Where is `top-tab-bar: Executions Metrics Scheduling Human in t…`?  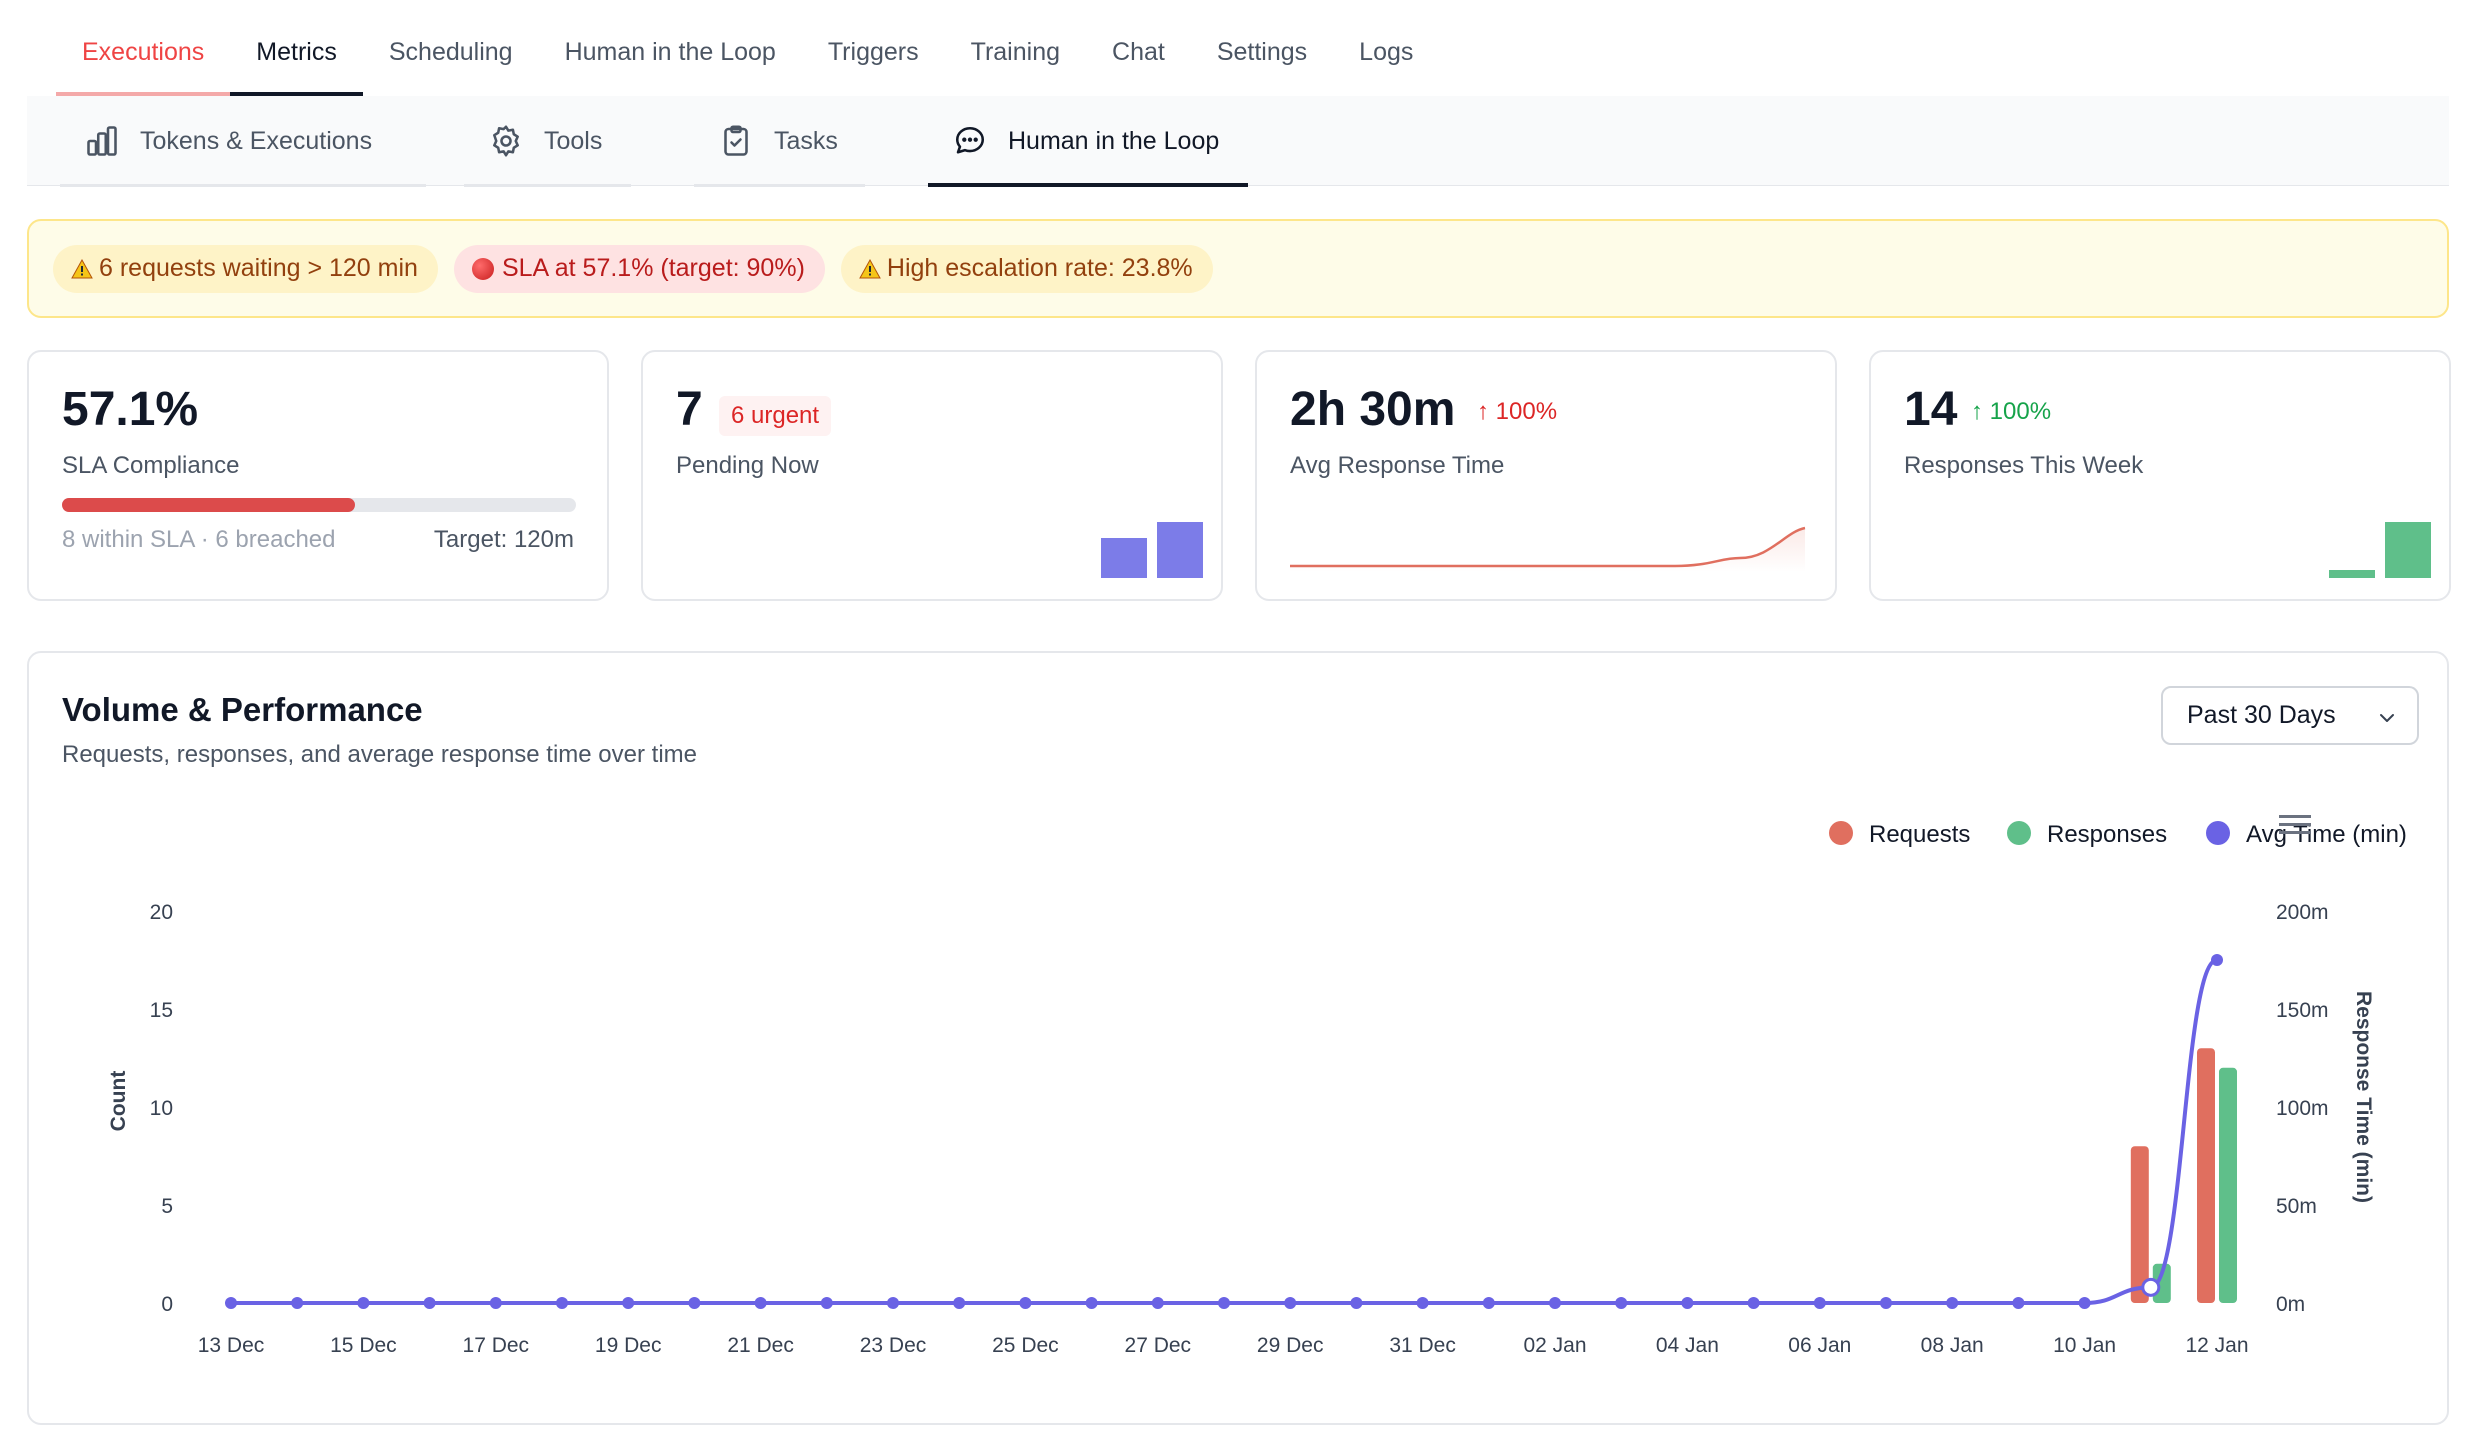
top-tab-bar: Executions Metrics Scheduling Human in t… is located at coordinates (747, 59).